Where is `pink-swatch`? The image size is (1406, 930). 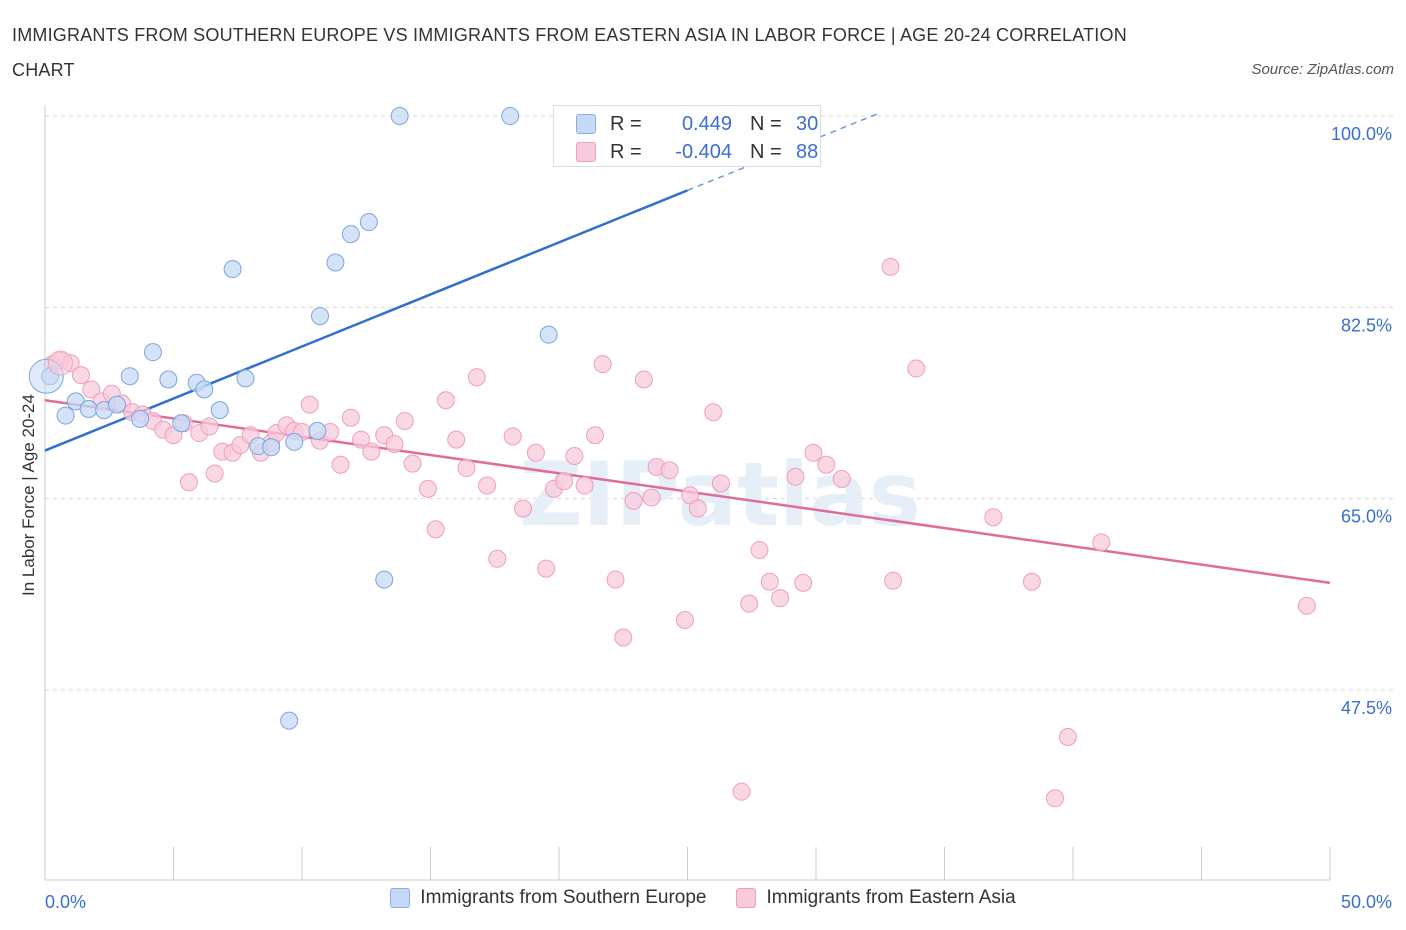
pink-swatch is located at coordinates (586, 152).